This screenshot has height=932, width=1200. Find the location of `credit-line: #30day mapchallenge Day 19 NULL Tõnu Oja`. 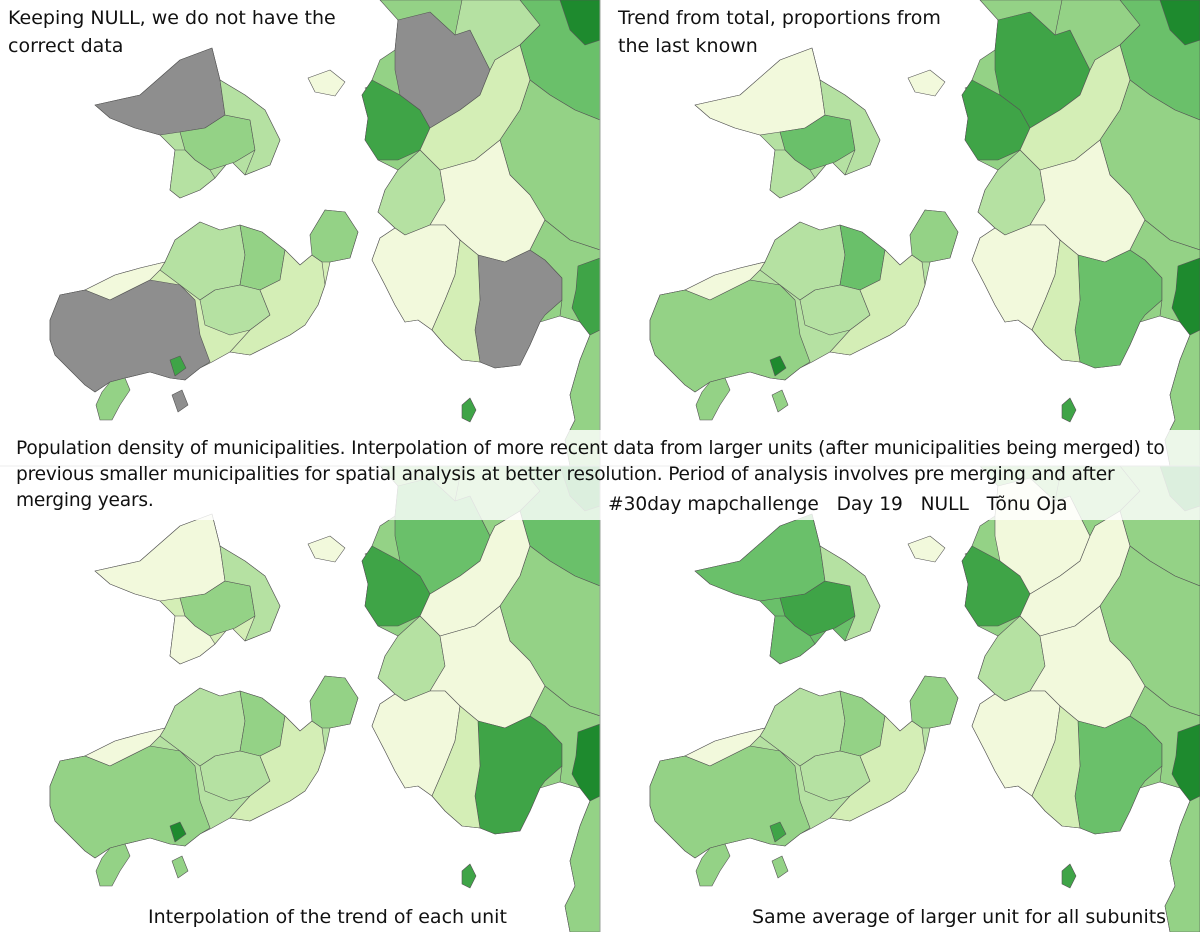

credit-line: #30day mapchallenge Day 19 NULL Tõnu Oja is located at coordinates (838, 504).